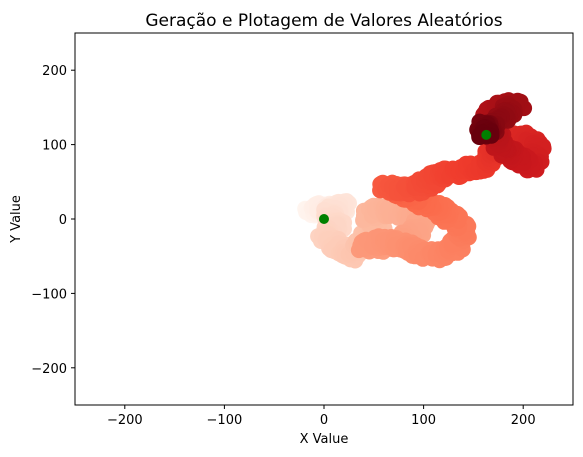 The width and height of the screenshot is (583, 457). What do you see at coordinates (486, 134) in the screenshot?
I see `end-point-marker` at bounding box center [486, 134].